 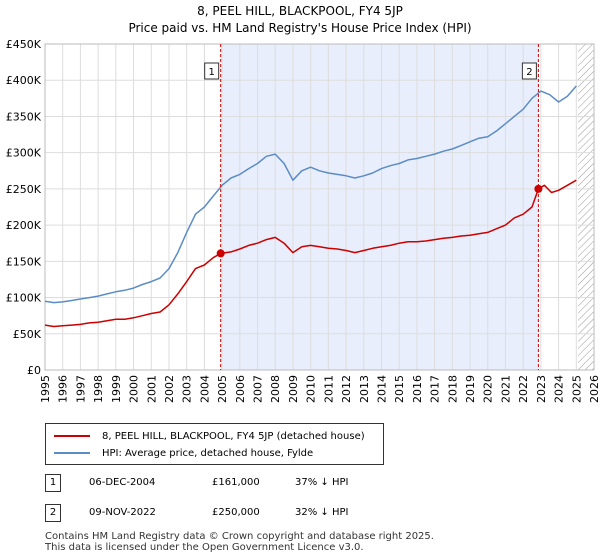 What do you see at coordinates (63, 389) in the screenshot?
I see `x-tick-label: 1996` at bounding box center [63, 389].